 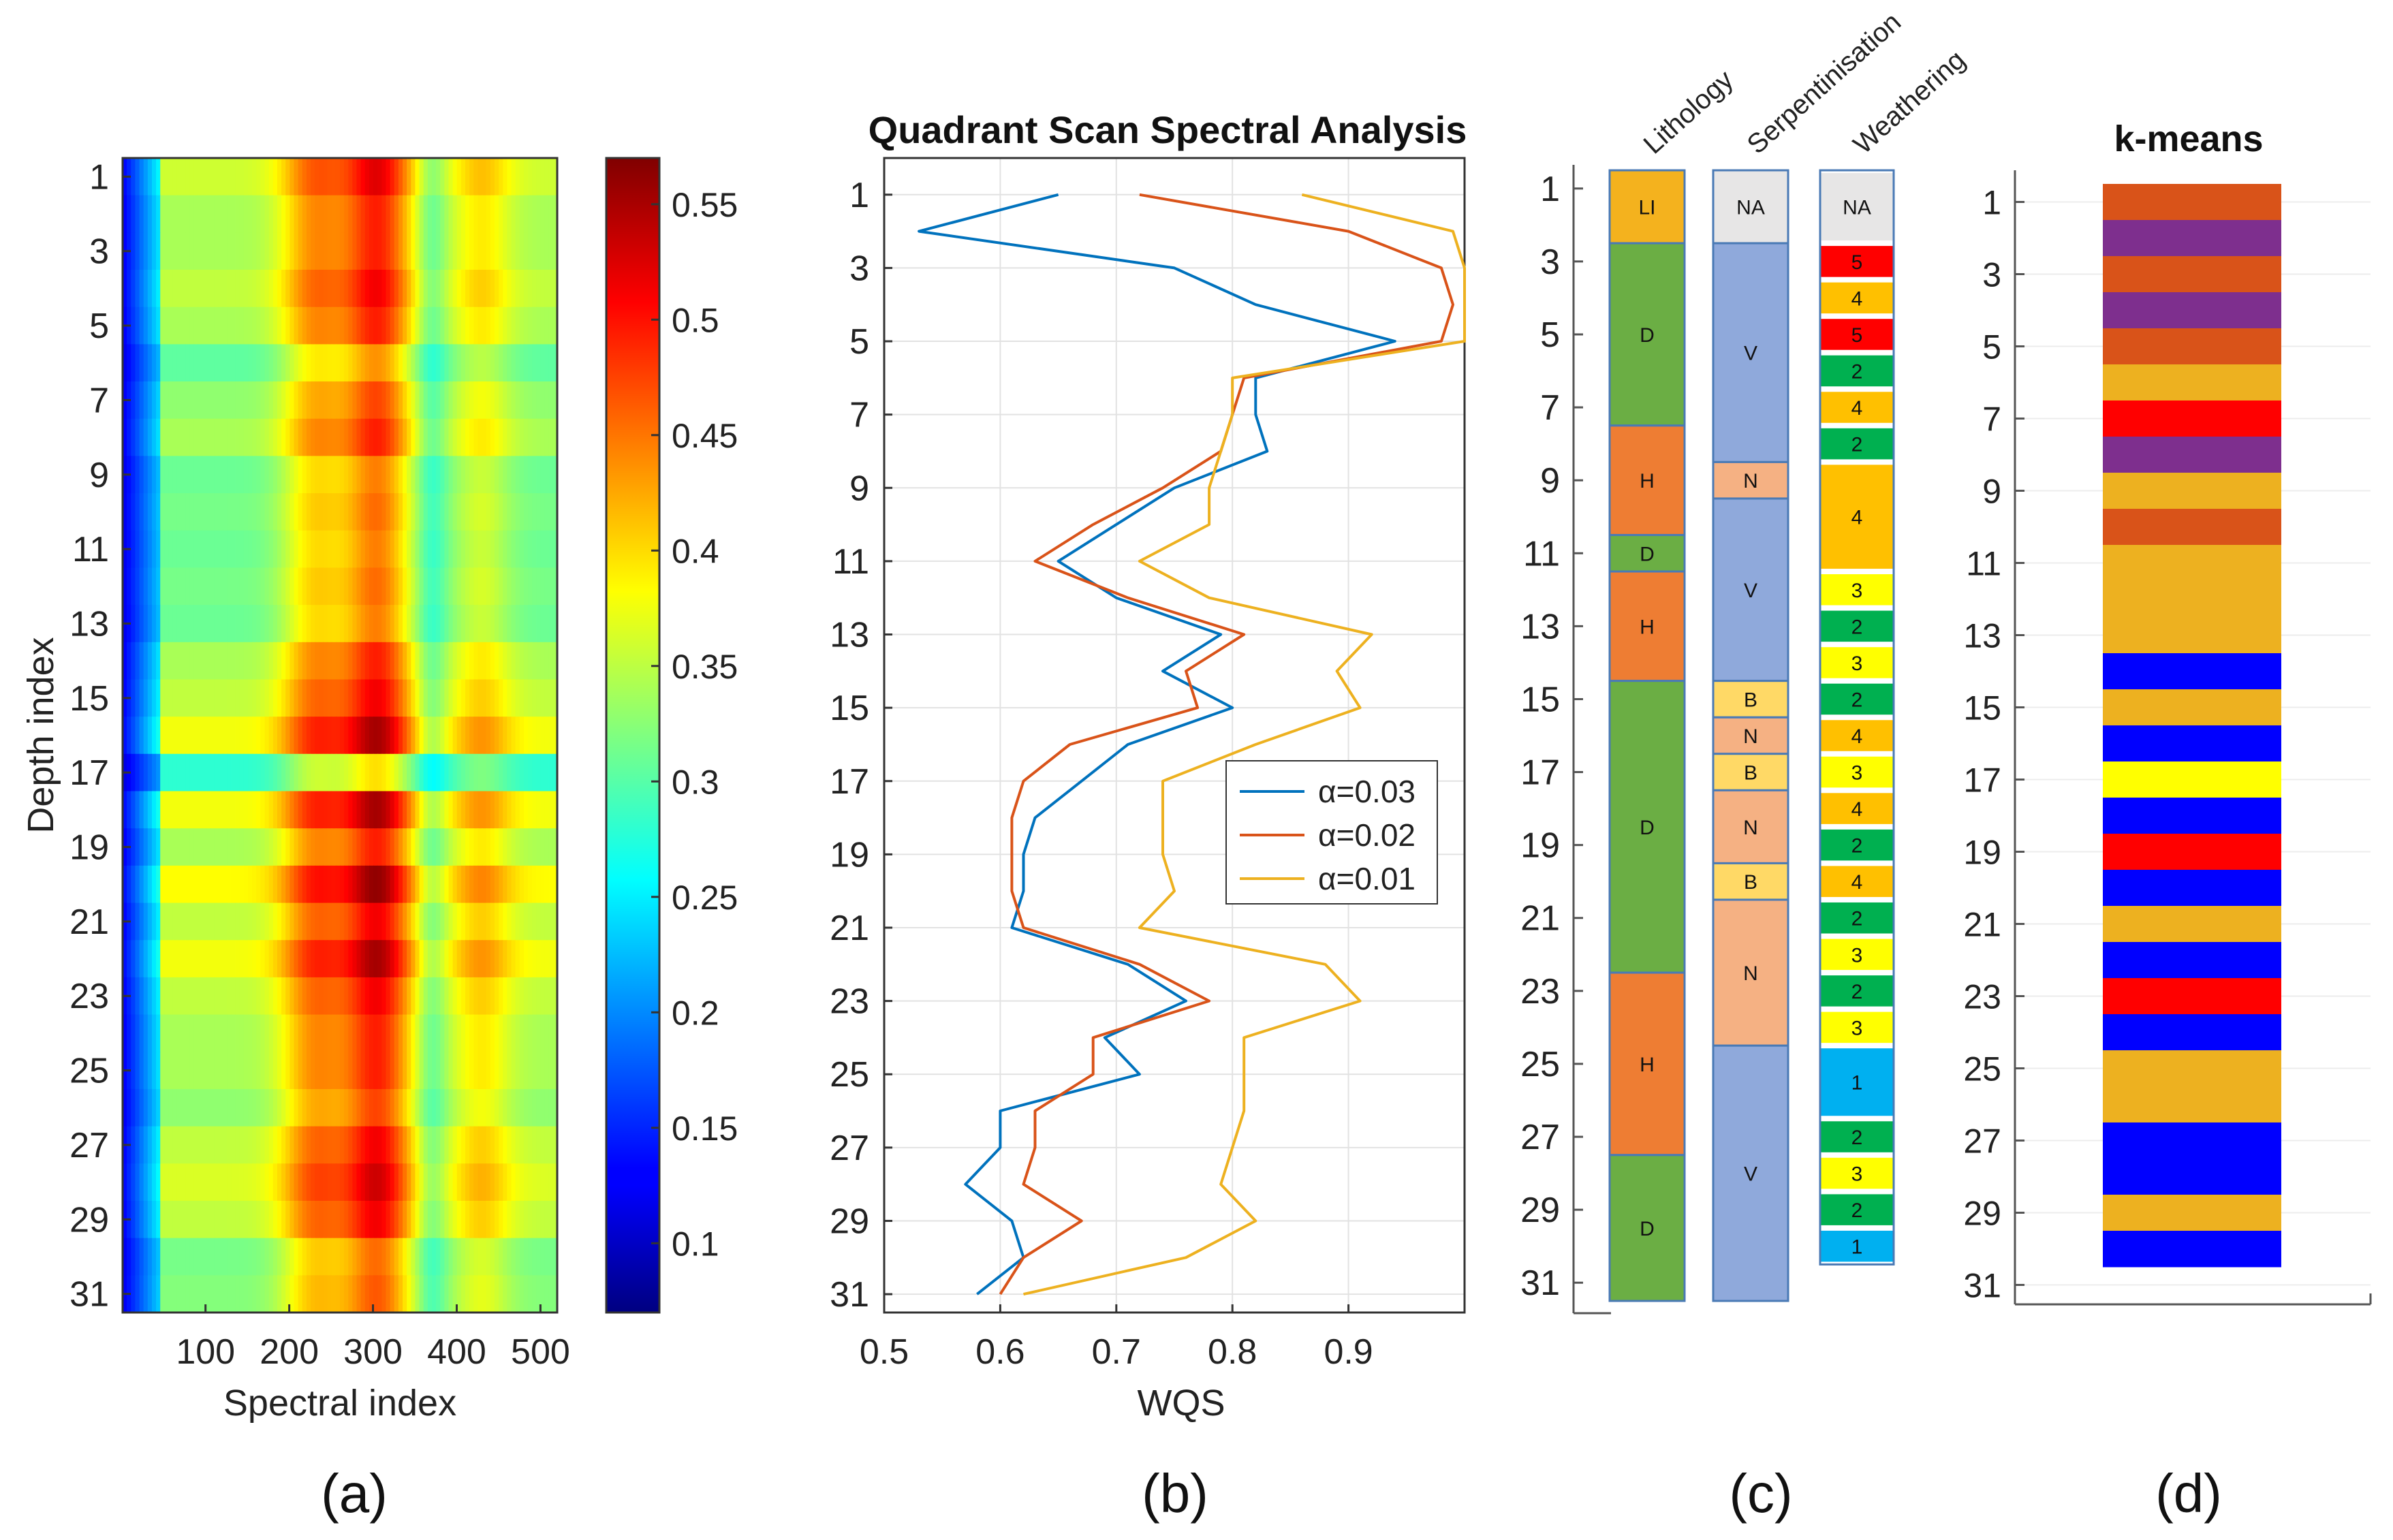 I want to click on log-segment, so click(x=1856, y=700).